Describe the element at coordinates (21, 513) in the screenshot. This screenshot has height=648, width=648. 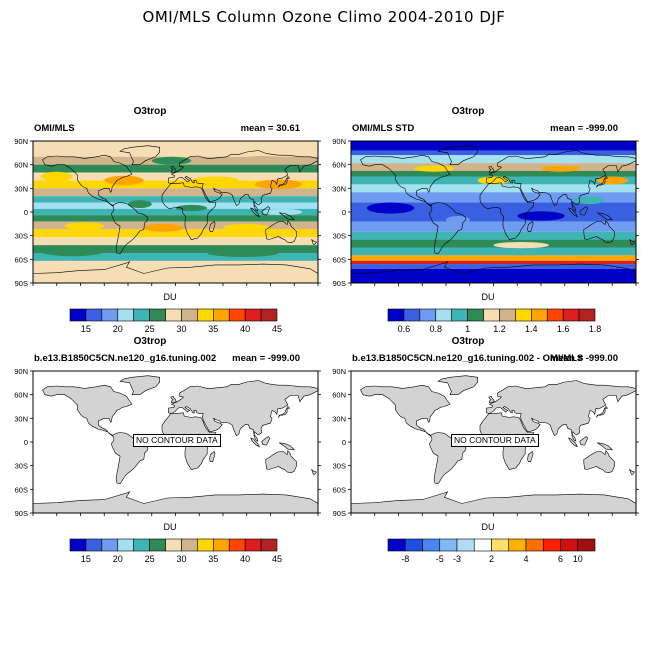
I see `lat-tick-label: 90S` at that location.